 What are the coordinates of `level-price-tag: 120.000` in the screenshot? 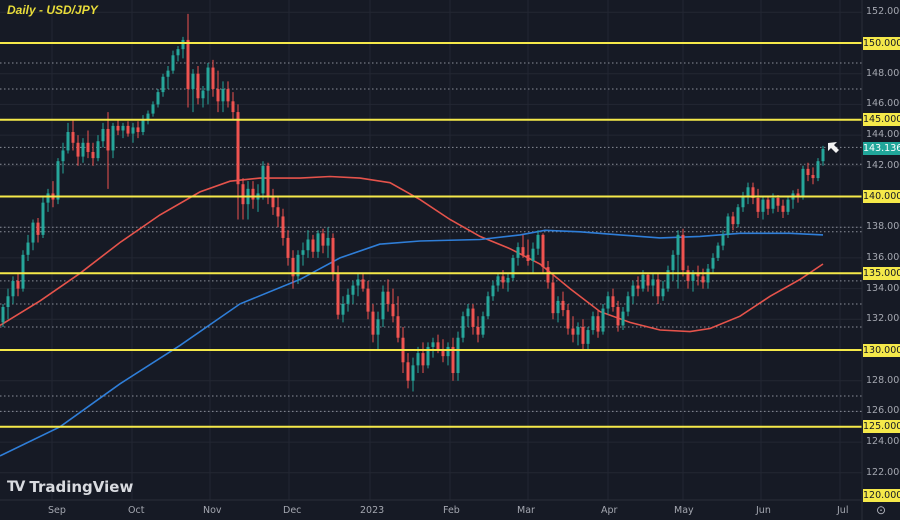 It's located at (881, 495).